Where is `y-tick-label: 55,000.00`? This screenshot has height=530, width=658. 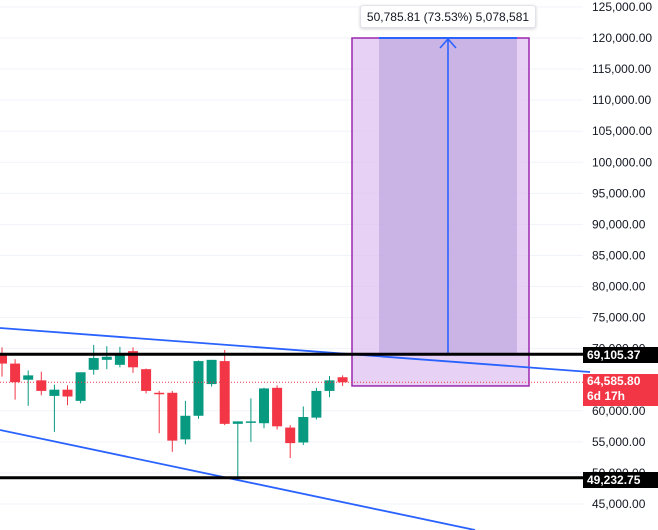 y-tick-label: 55,000.00 is located at coordinates (619, 442).